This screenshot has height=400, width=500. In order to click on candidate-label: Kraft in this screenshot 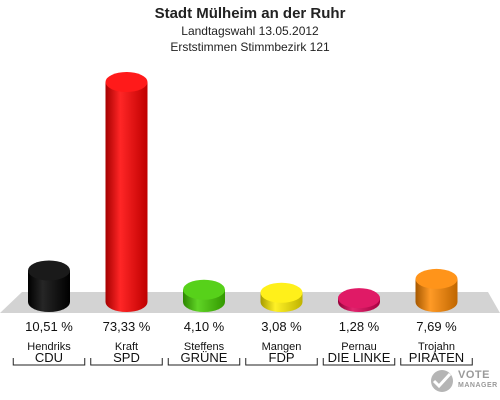, I will do `click(126, 347)`.